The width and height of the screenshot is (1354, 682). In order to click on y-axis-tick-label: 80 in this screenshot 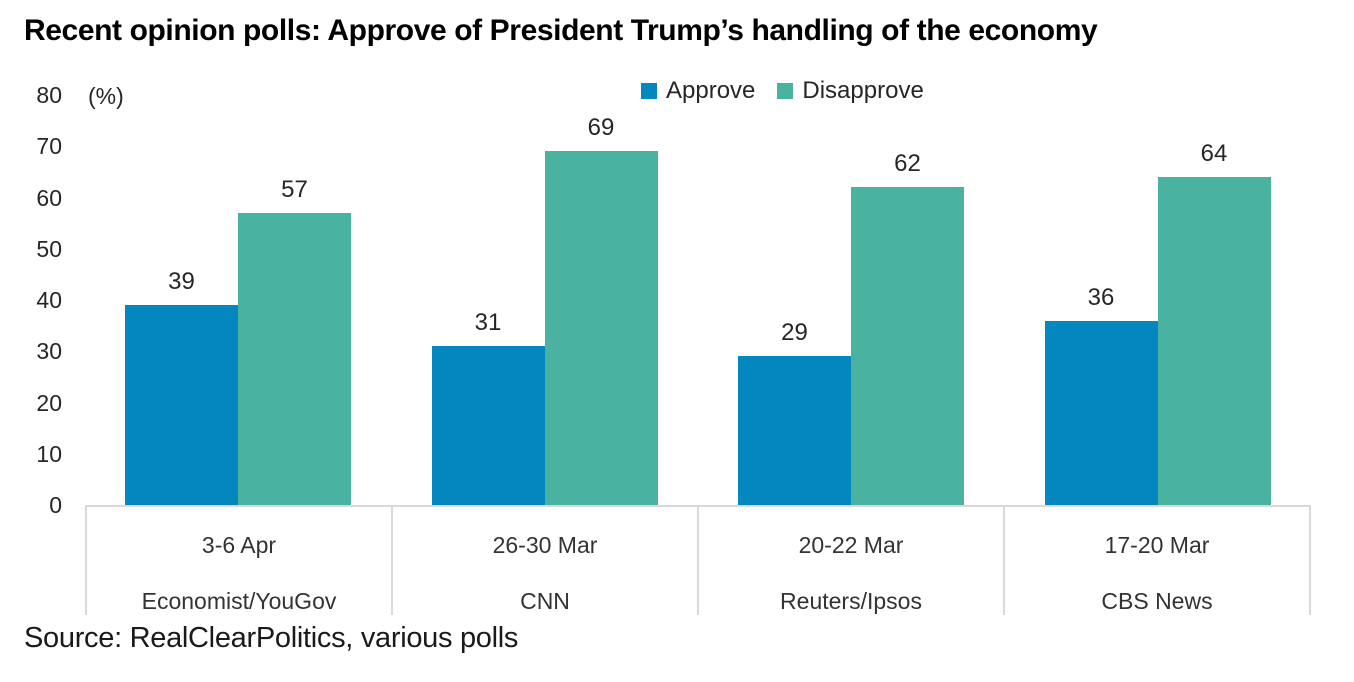, I will do `click(49, 95)`.